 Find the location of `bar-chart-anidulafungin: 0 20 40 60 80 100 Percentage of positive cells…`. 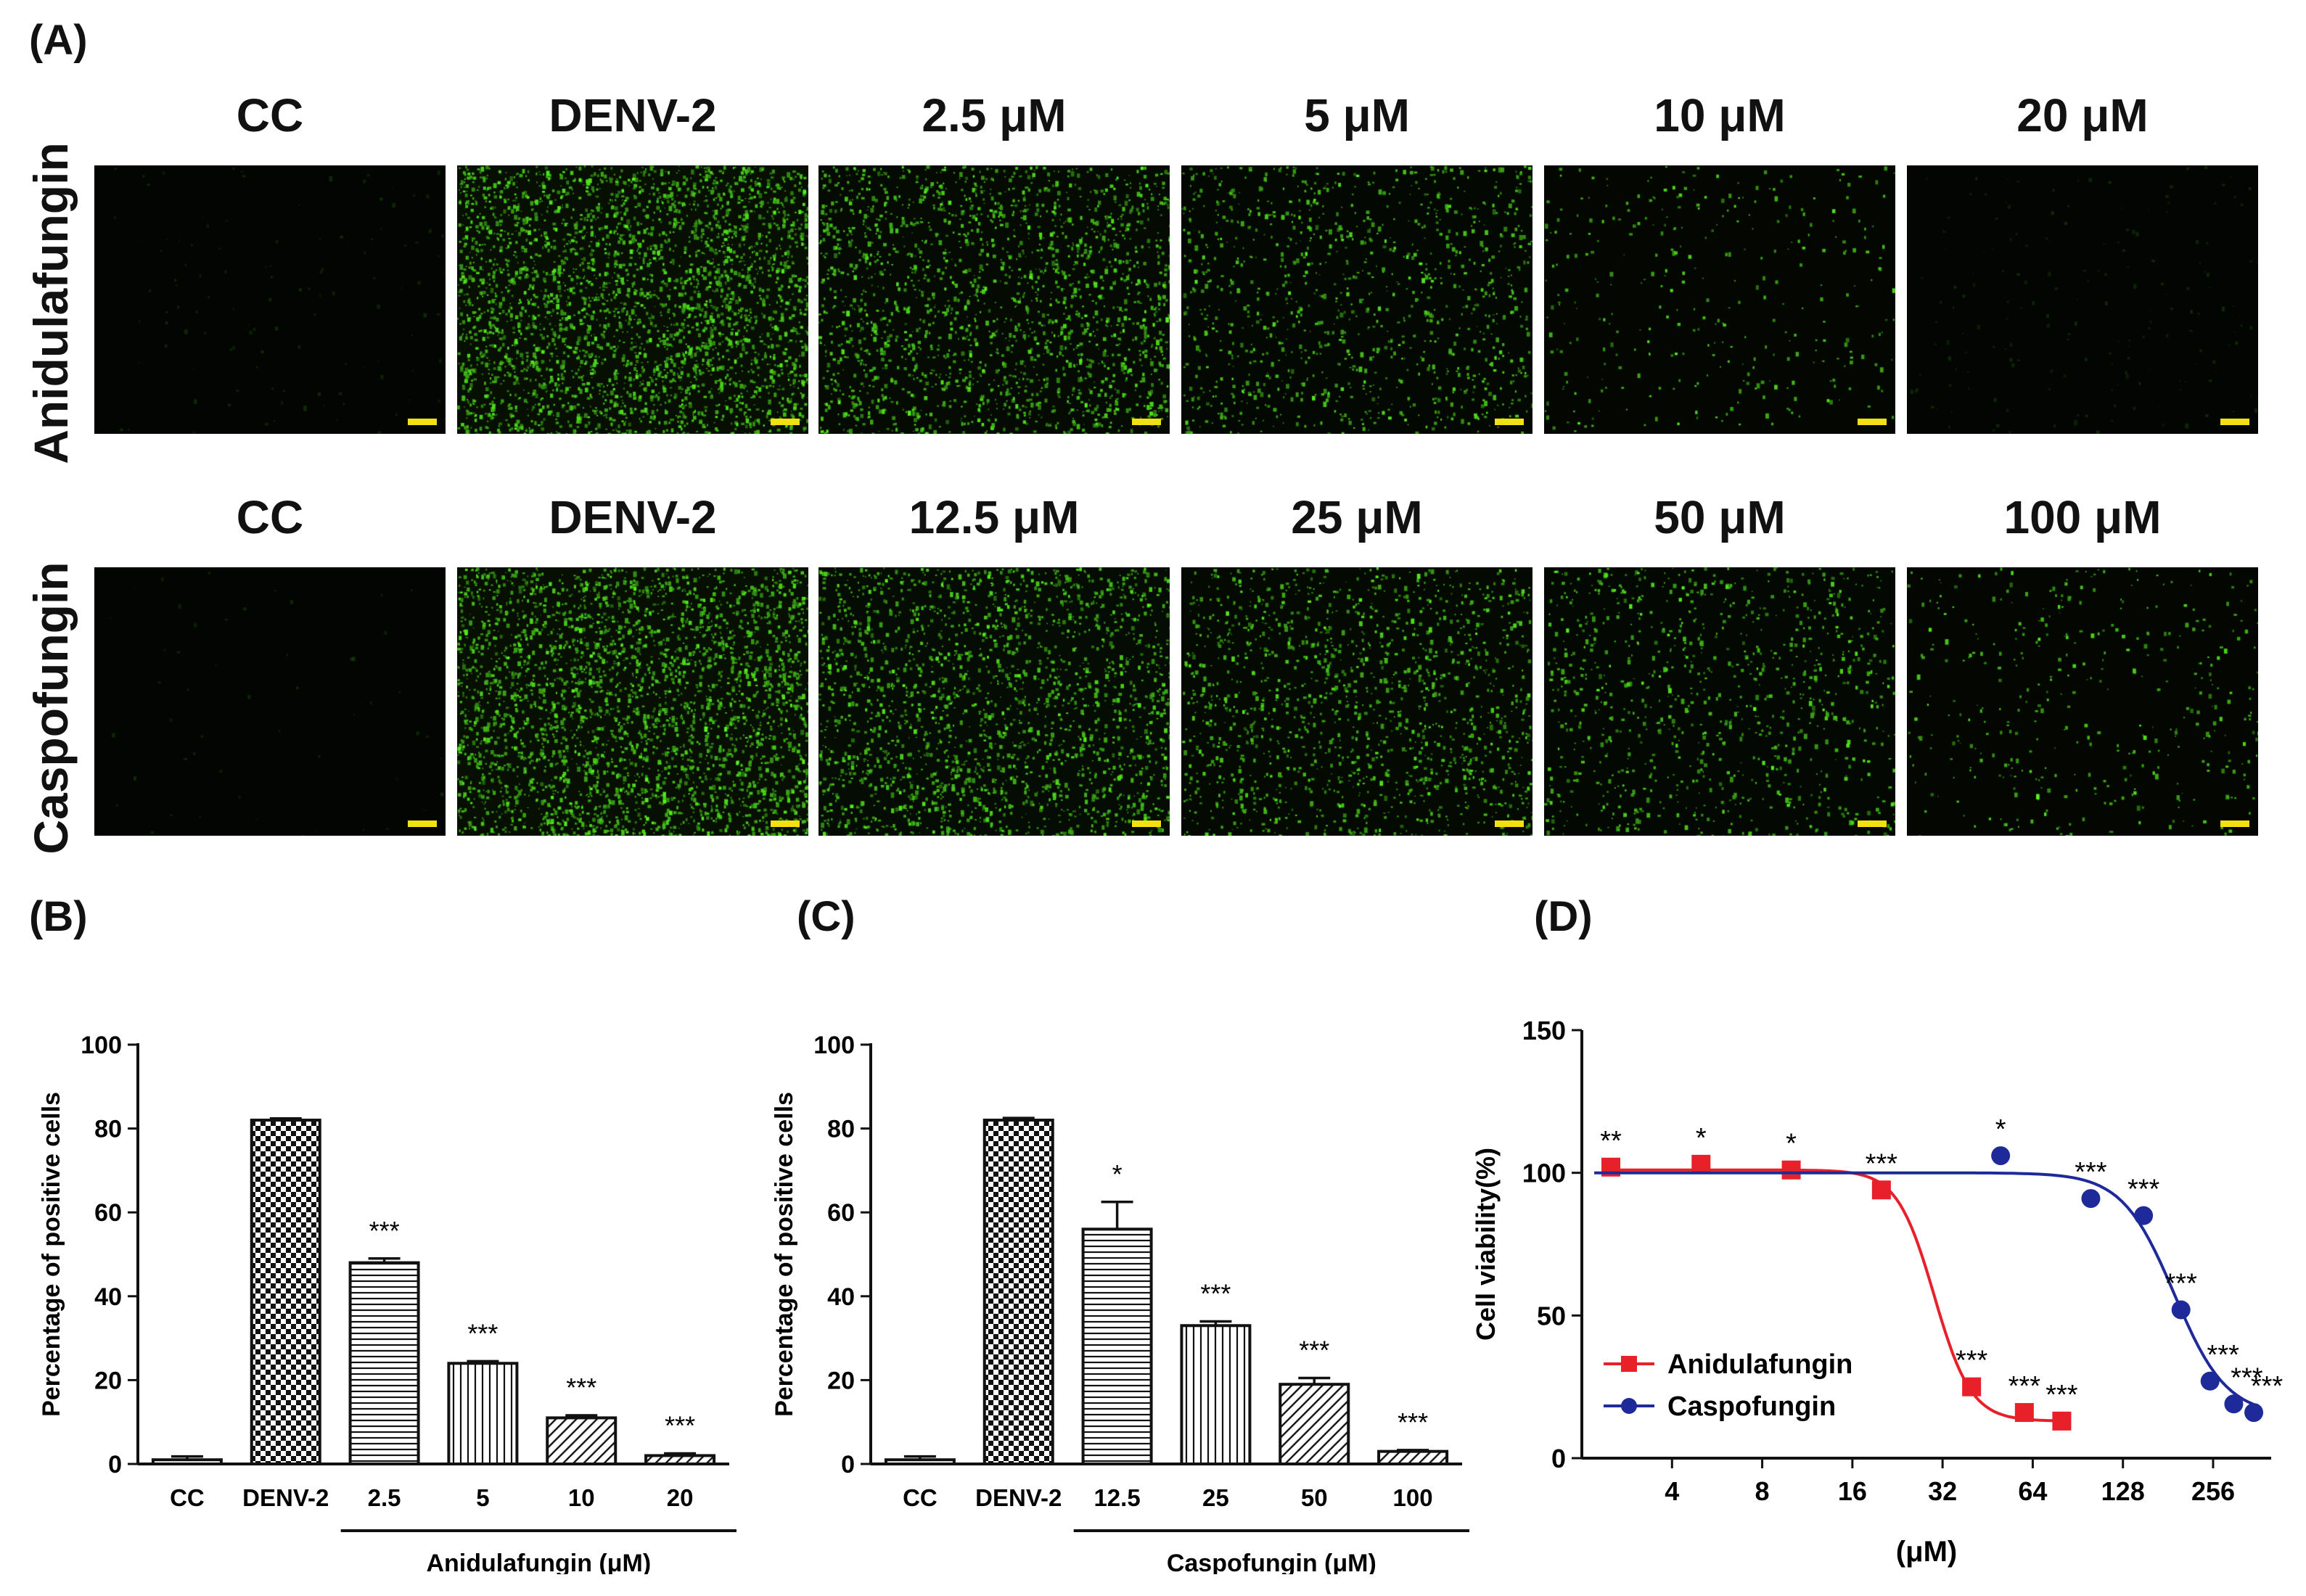

bar-chart-anidulafungin: 0 20 40 60 80 100 Percentage of positive cells… is located at coordinates (387, 1303).